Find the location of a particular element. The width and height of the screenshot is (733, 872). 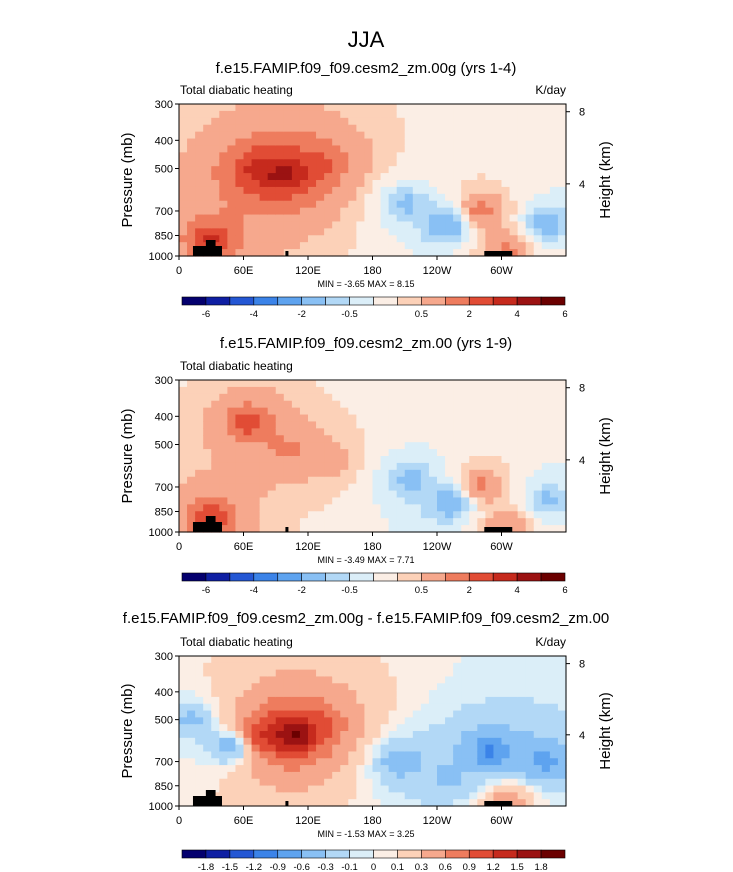

topography-block is located at coordinates (498, 803).